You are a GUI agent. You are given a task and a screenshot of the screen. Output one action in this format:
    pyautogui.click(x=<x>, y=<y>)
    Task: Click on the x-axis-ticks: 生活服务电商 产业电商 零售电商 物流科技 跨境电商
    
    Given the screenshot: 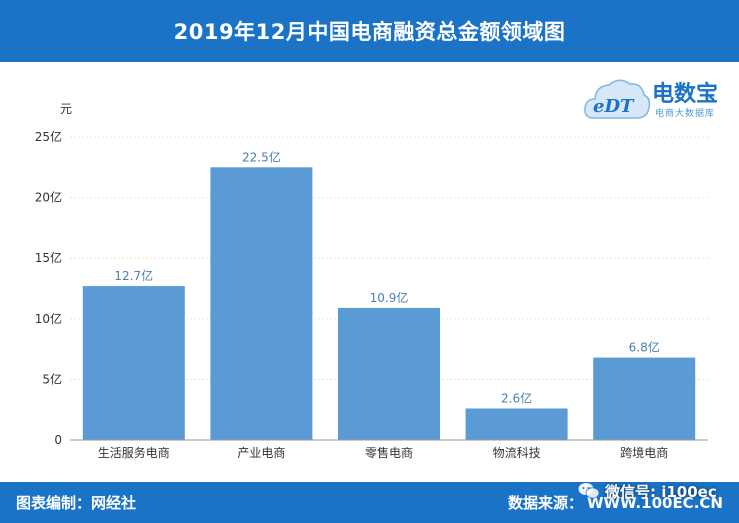 What is the action you would take?
    pyautogui.click(x=383, y=452)
    